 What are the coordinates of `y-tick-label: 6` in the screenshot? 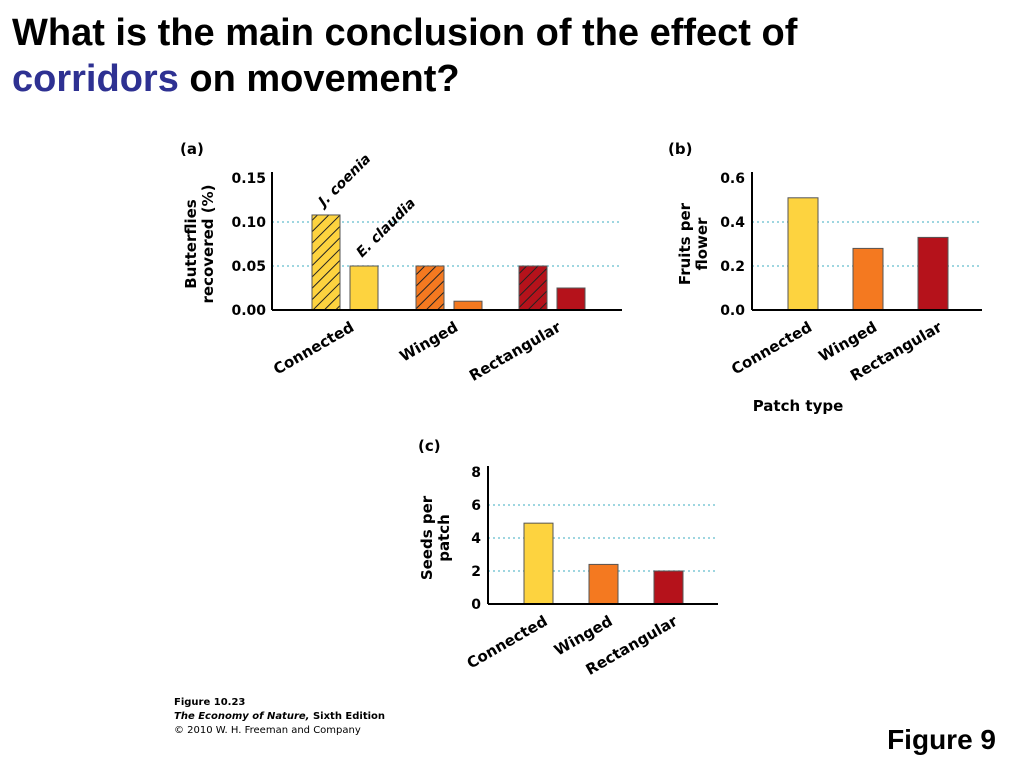 It's located at (476, 506).